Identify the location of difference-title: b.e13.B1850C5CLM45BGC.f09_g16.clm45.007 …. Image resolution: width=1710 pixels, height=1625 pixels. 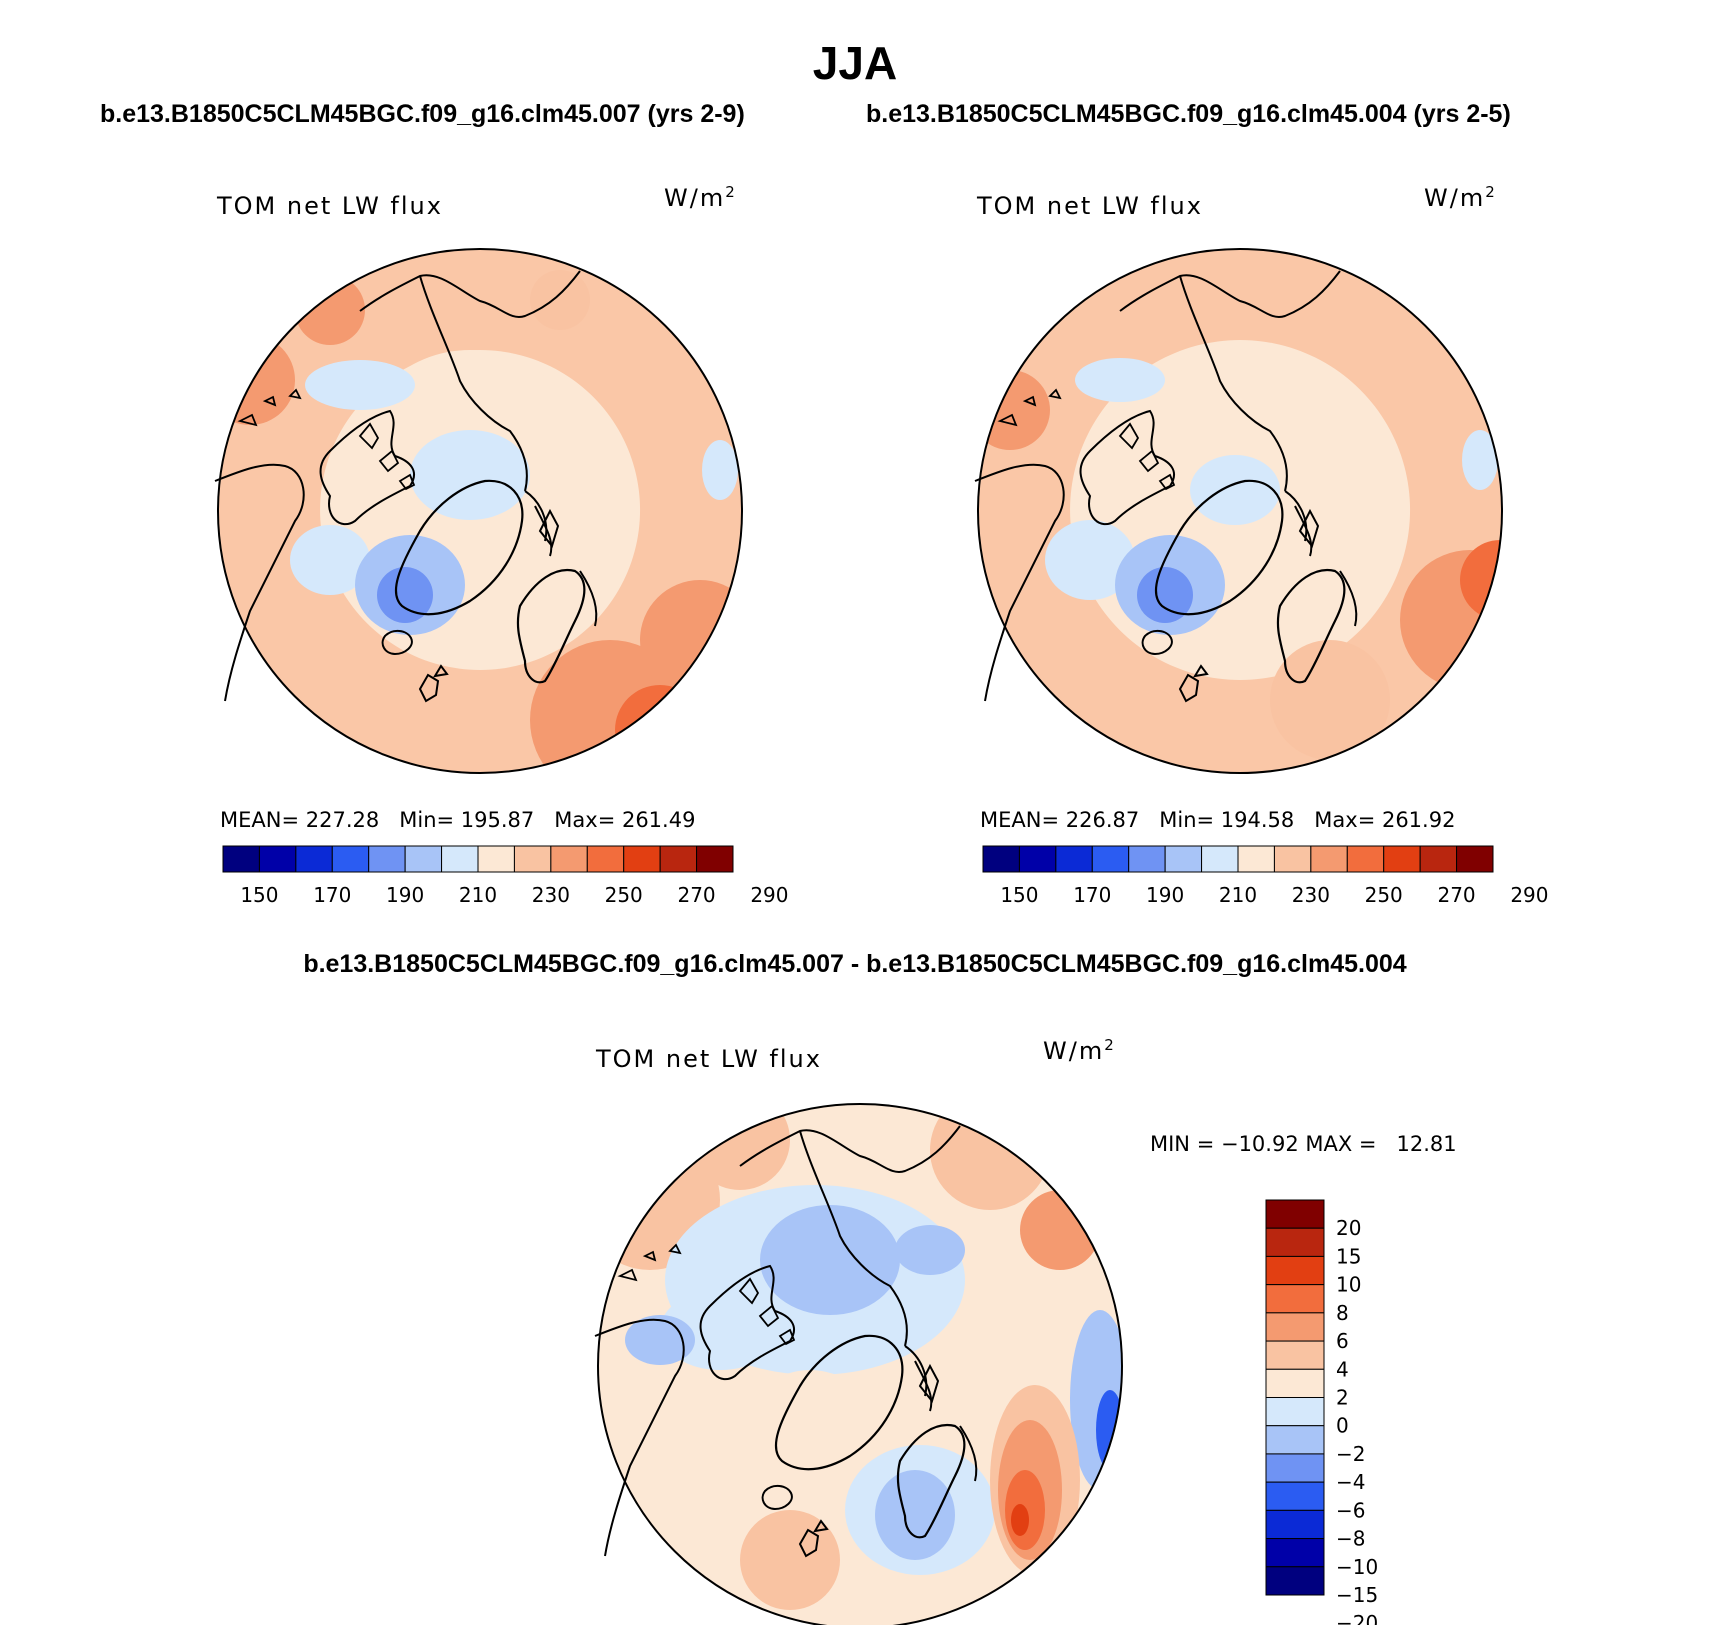
(855, 964).